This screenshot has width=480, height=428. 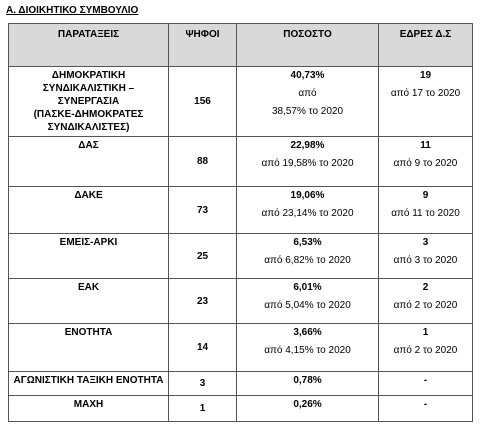 I want to click on percent-cell: 19,06% από 23,14% το 2020, so click(x=307, y=210).